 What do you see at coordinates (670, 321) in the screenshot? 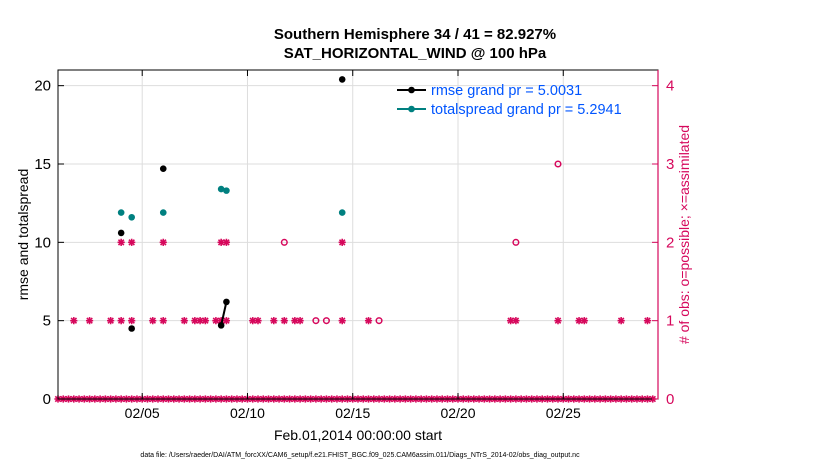
I see `y-tick-label-right: 1` at bounding box center [670, 321].